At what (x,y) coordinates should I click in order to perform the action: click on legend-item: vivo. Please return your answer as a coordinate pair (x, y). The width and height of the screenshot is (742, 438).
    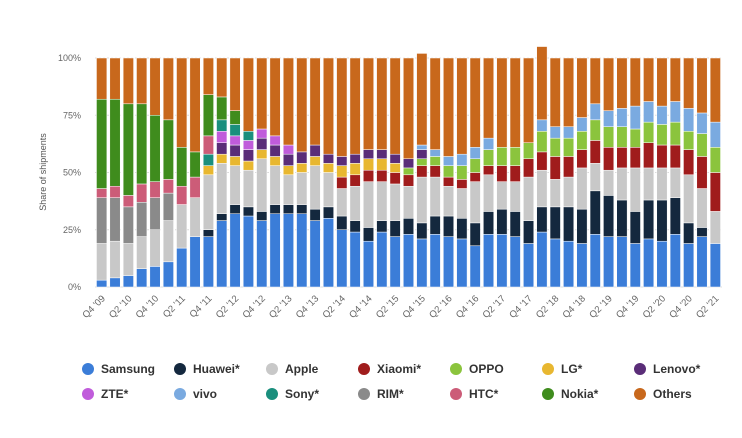
    Looking at the image, I should click on (220, 394).